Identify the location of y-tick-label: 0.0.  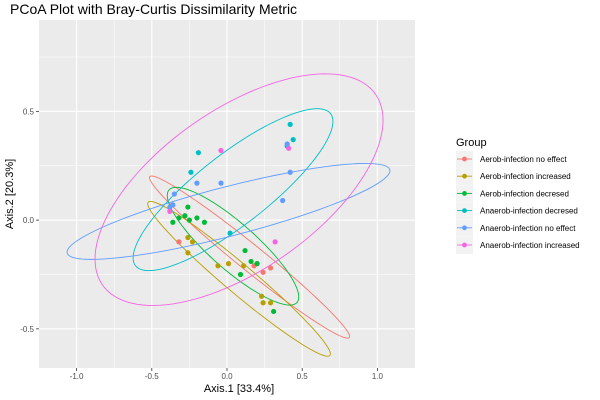
(29, 220).